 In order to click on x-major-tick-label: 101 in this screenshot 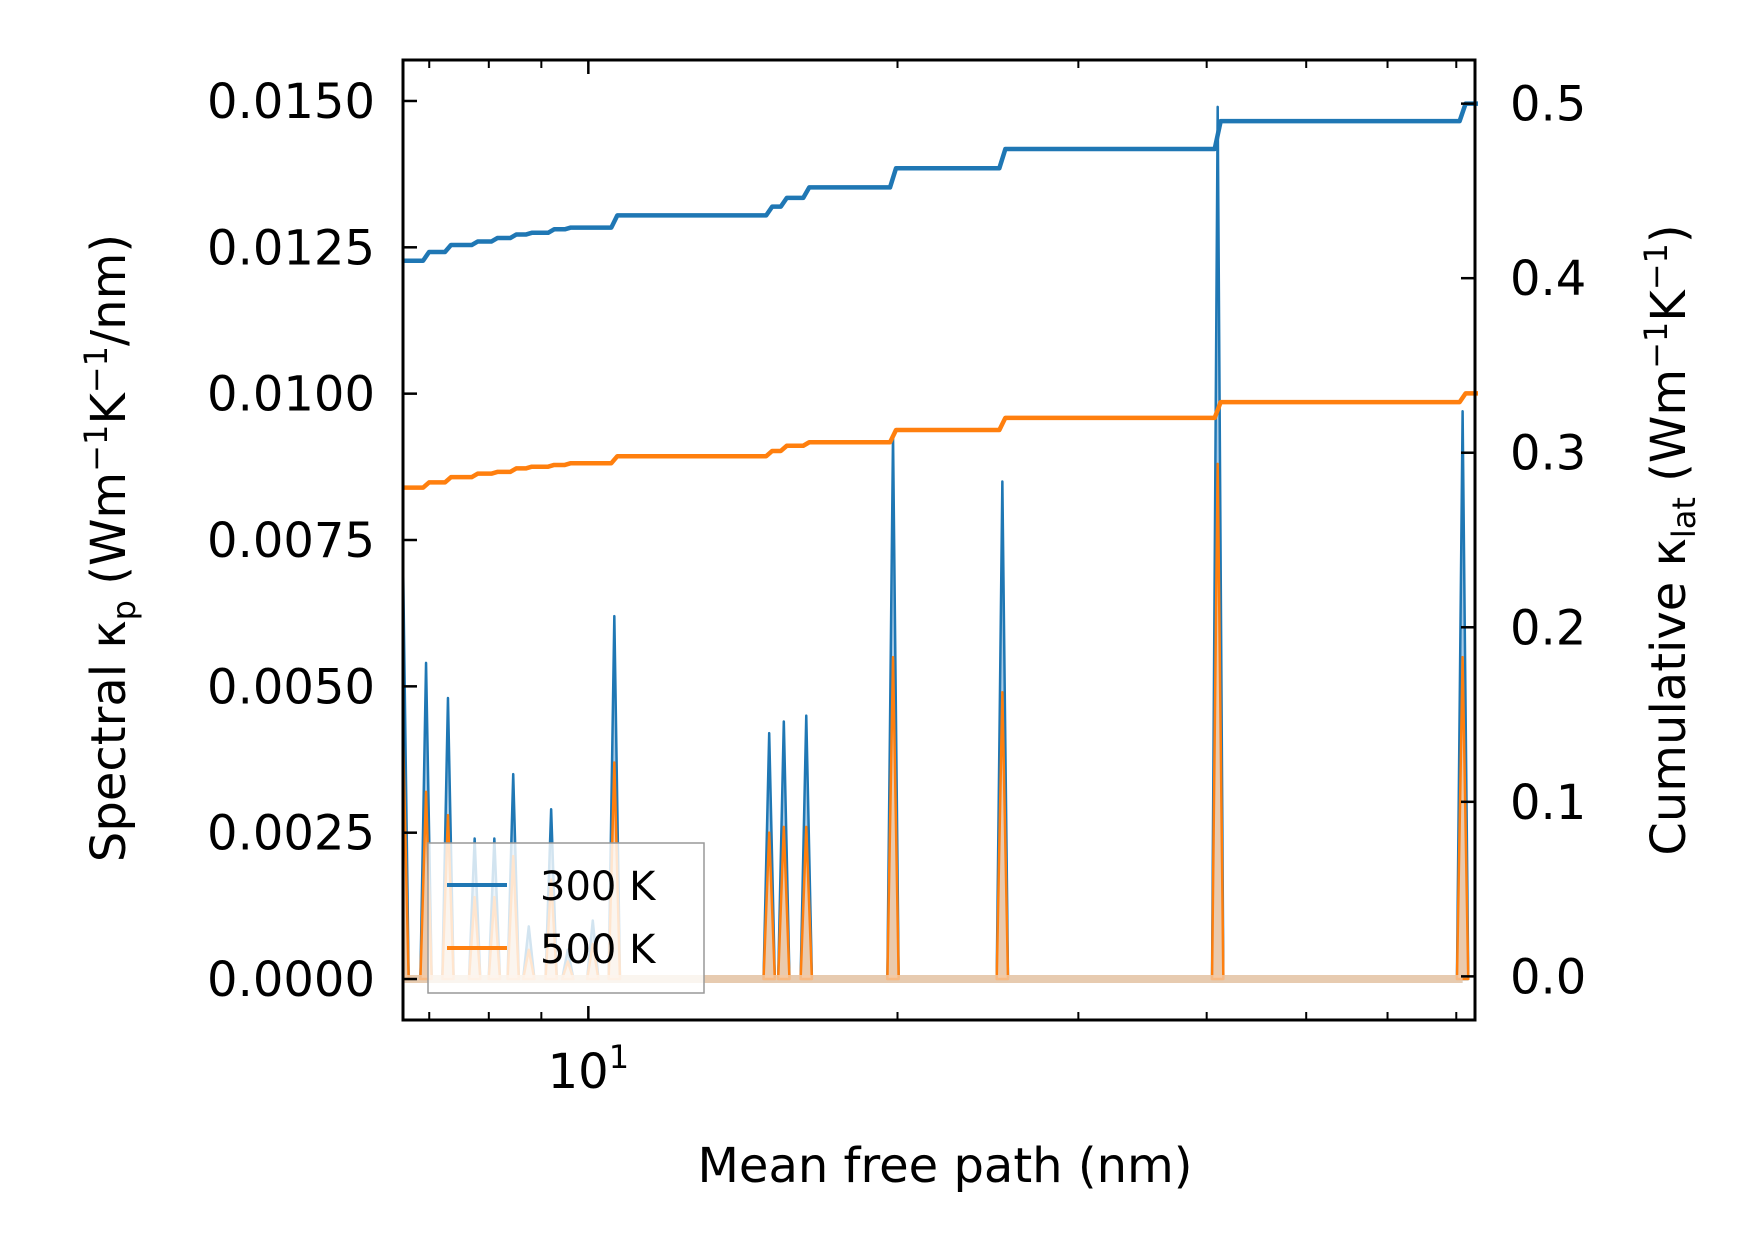, I will do `click(588, 1069)`.